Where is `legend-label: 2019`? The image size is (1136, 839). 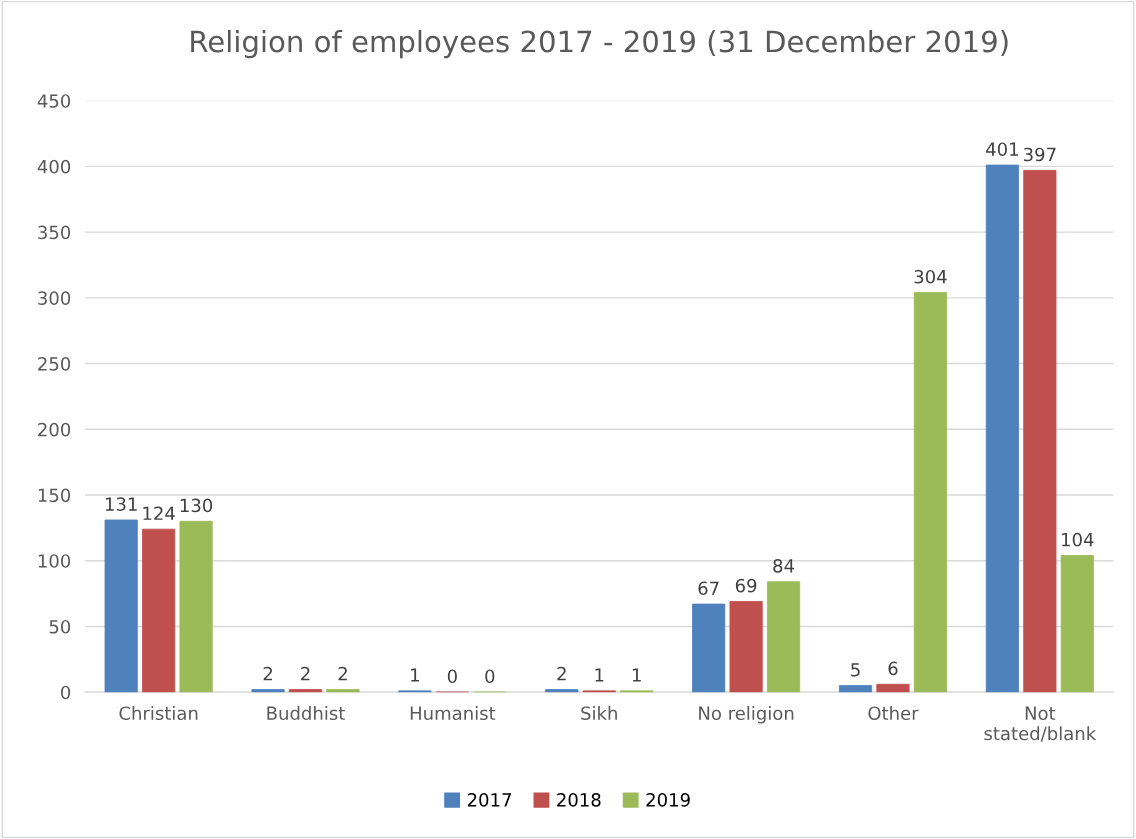 legend-label: 2019 is located at coordinates (668, 800).